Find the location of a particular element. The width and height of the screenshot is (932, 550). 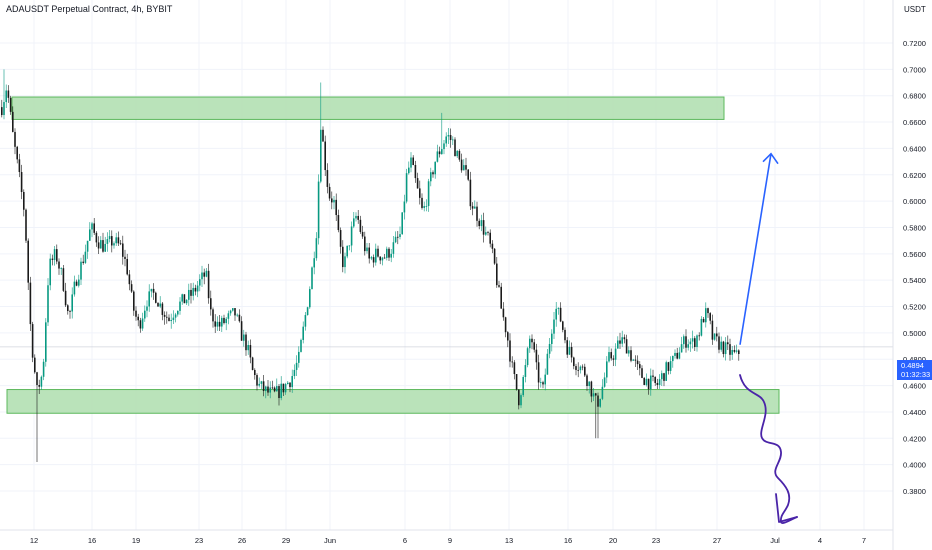

last-price-badge: 0.4894 01:32:33 is located at coordinates (914, 370).